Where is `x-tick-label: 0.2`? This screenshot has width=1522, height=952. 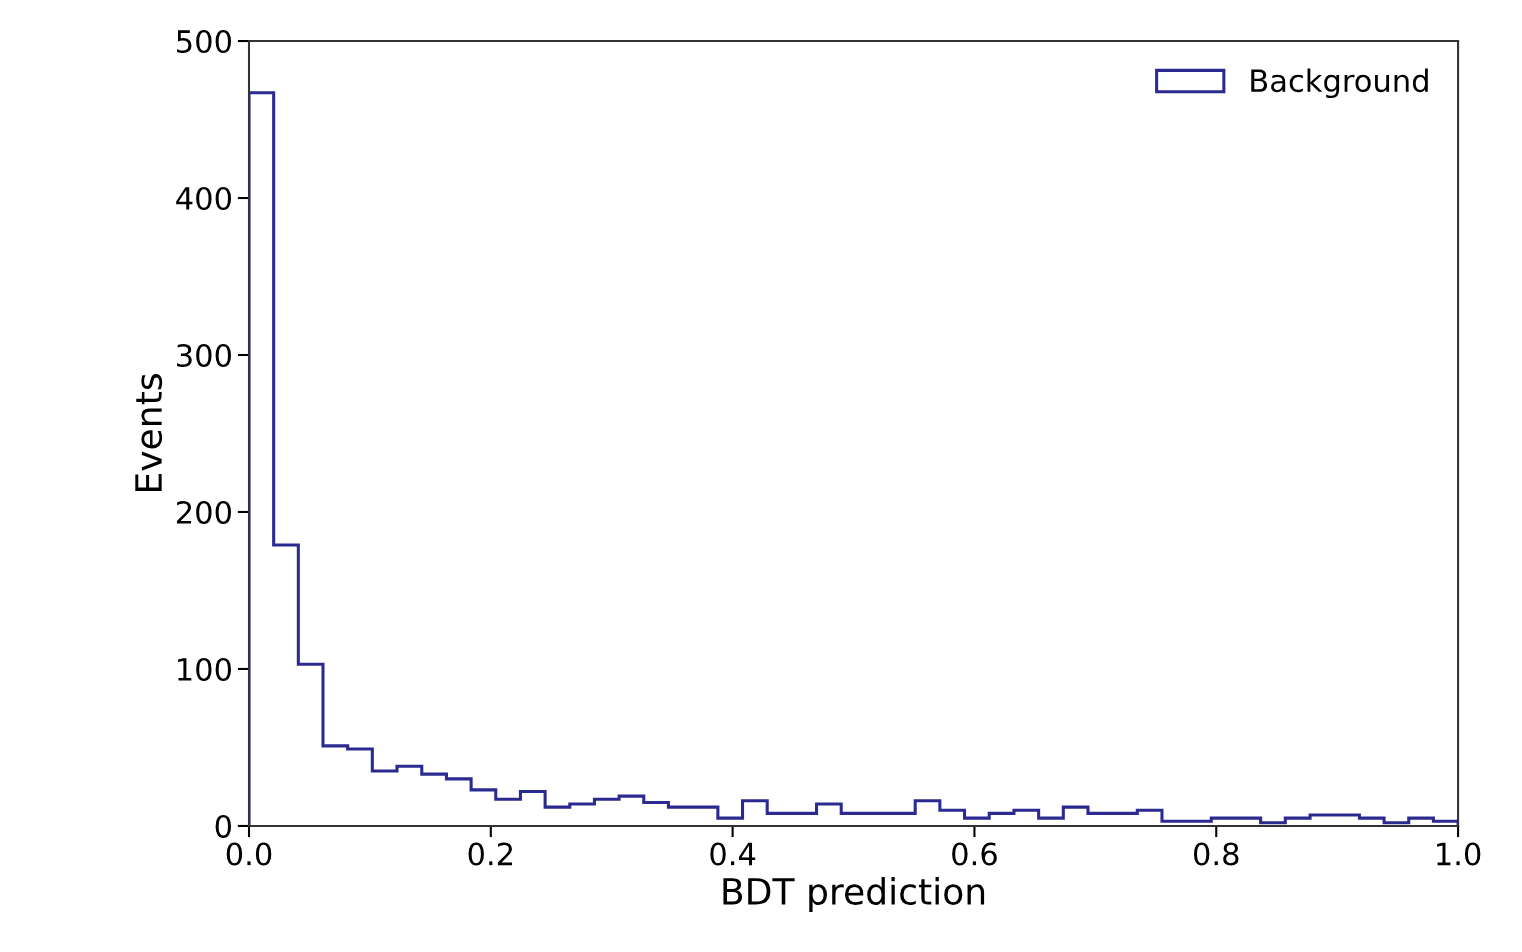 x-tick-label: 0.2 is located at coordinates (490, 854).